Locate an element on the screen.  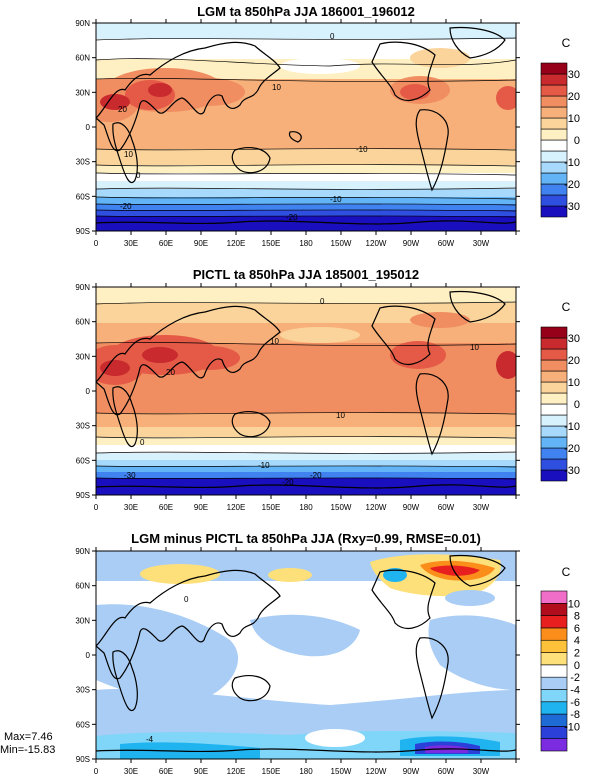
colorbar-tick-label: 20 is located at coordinates (574, 361).